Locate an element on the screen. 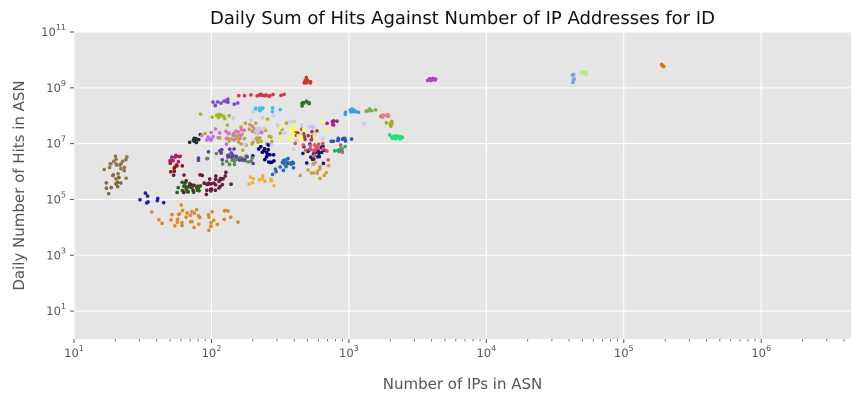  x-tick-label: 10⁴ is located at coordinates (486, 352).